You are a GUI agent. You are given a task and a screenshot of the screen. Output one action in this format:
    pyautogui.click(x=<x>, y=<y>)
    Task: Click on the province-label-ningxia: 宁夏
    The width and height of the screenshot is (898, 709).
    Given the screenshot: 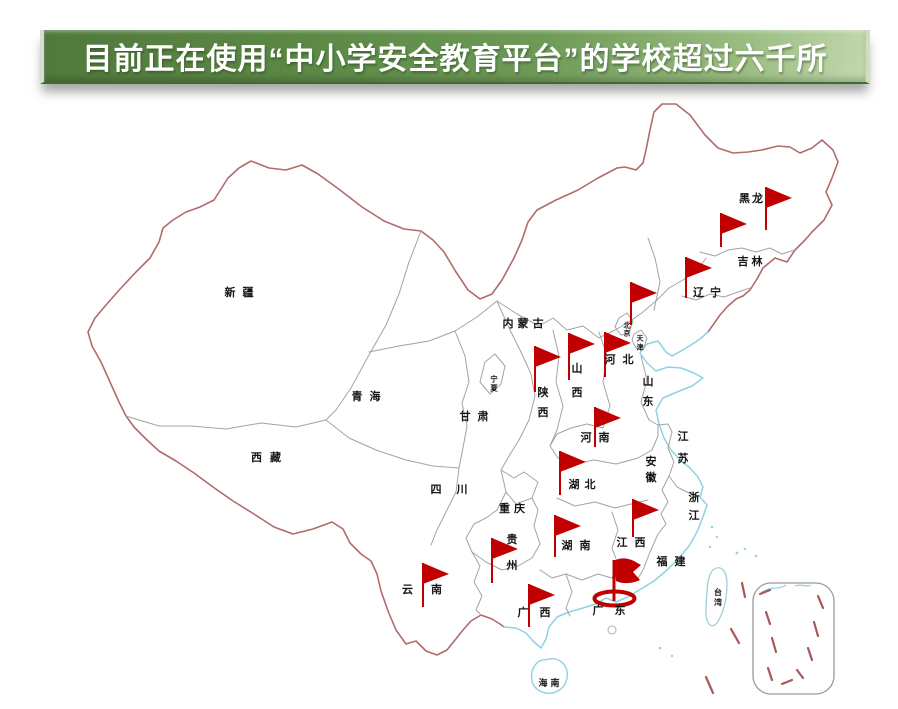 What is the action you would take?
    pyautogui.click(x=493, y=383)
    